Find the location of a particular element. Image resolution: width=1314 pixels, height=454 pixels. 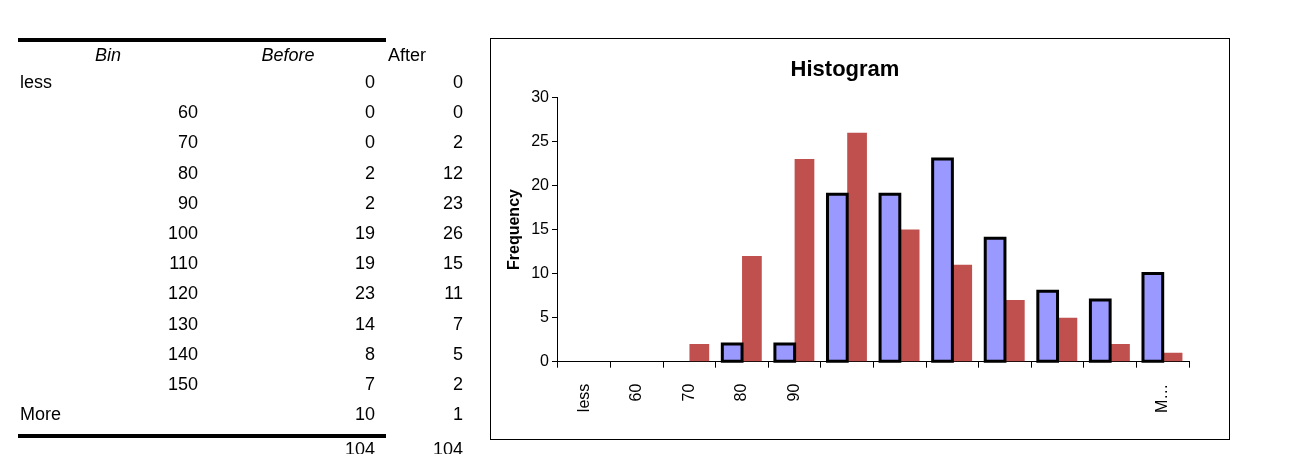

text: less is located at coordinates (36, 82).